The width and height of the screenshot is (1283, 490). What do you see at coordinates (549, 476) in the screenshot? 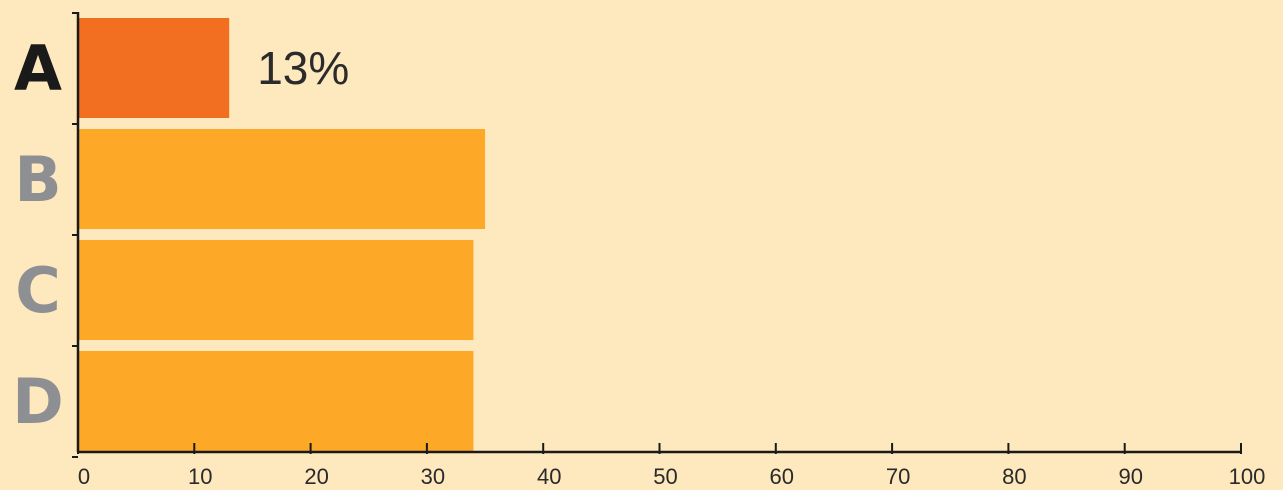
I see `x-tick-label-40: 40` at bounding box center [549, 476].